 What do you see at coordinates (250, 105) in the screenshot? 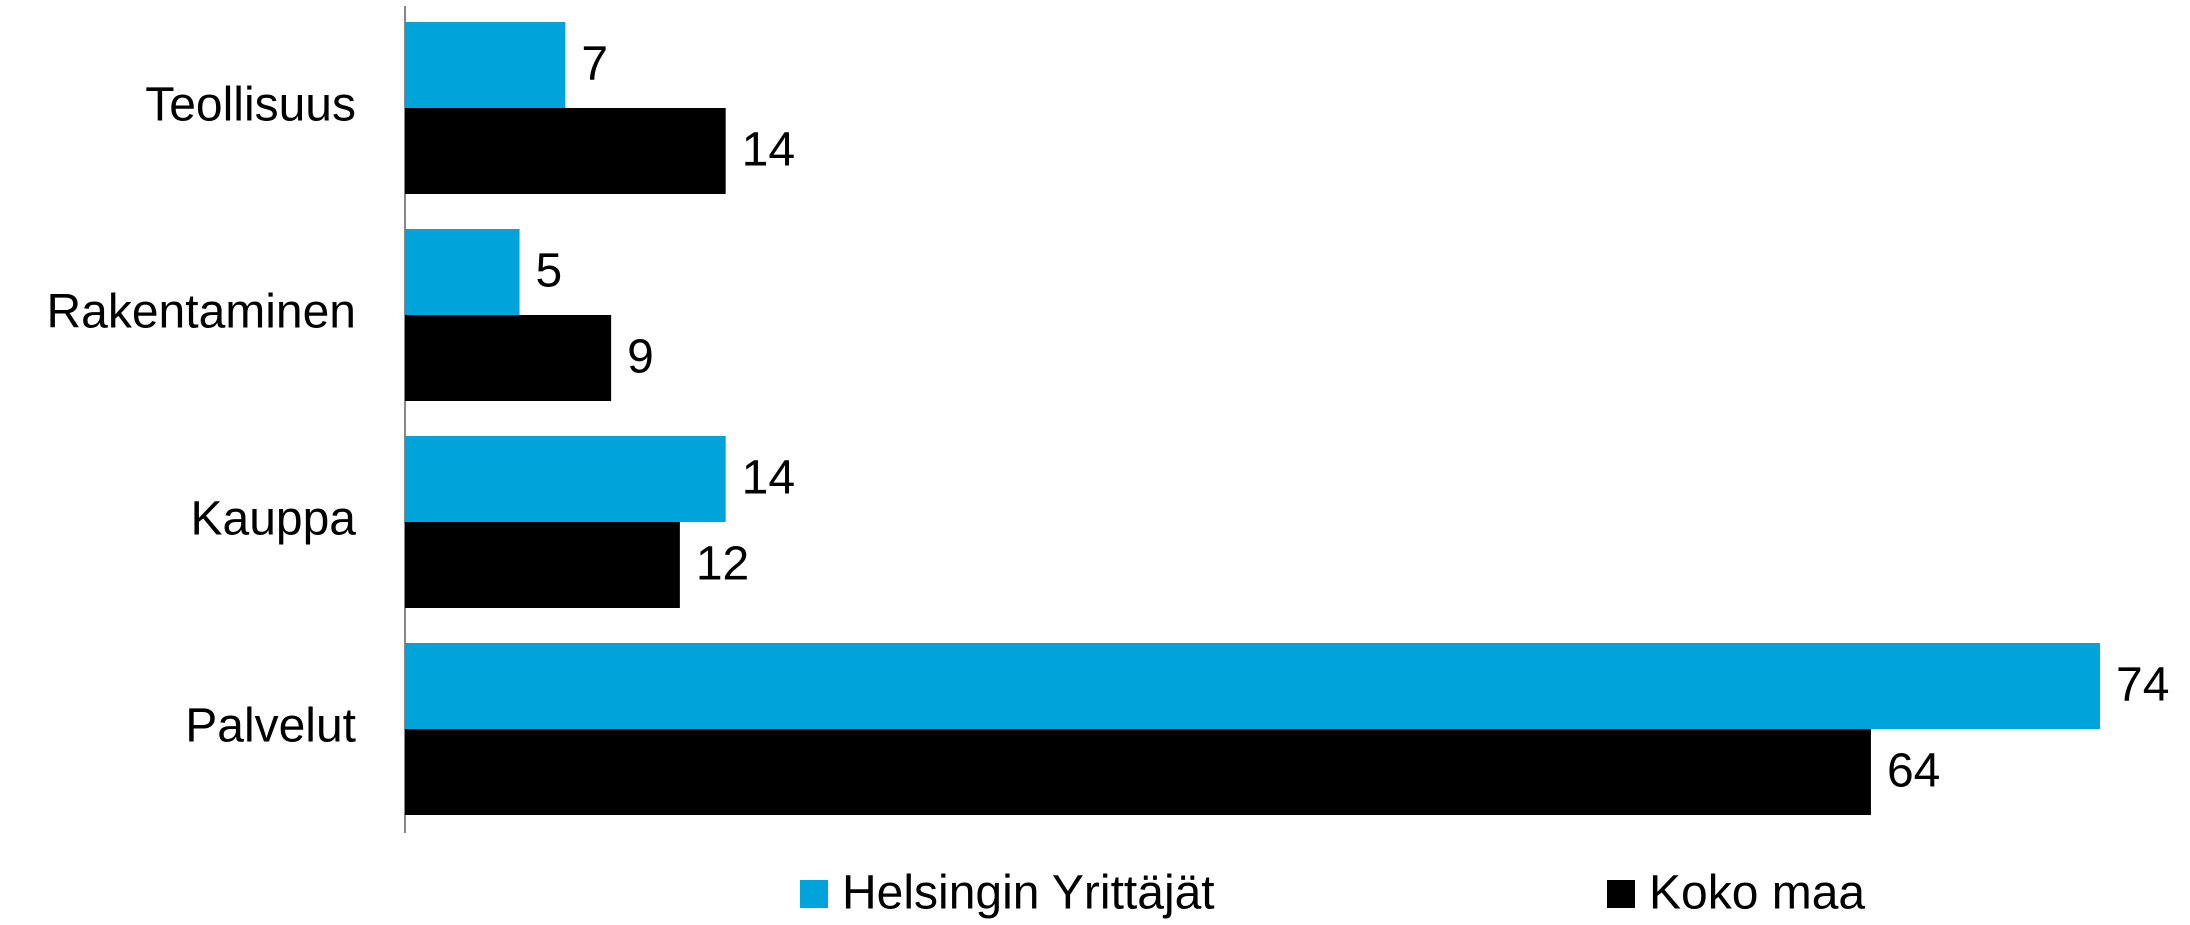
I see `category-label: Teollisuus` at bounding box center [250, 105].